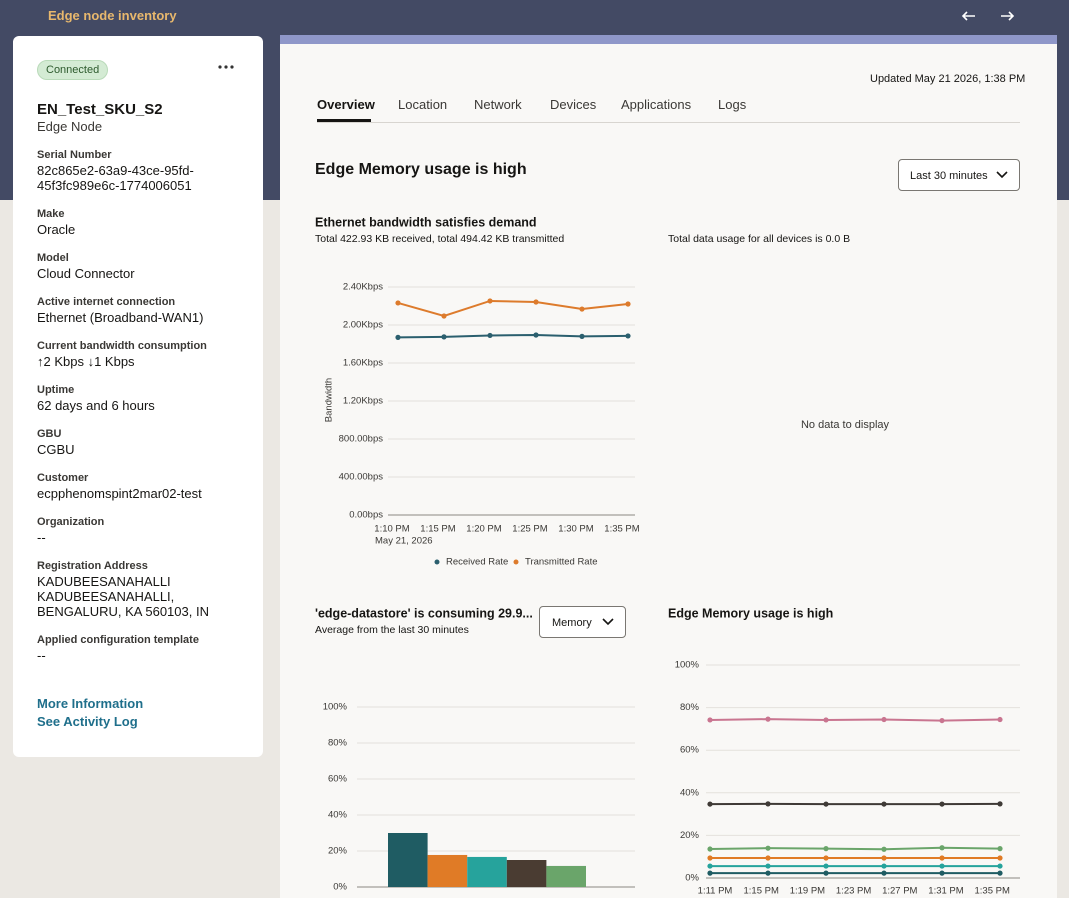 The width and height of the screenshot is (1069, 898). Describe the element at coordinates (70, 126) in the screenshot. I see `node-type: Edge Node` at that location.